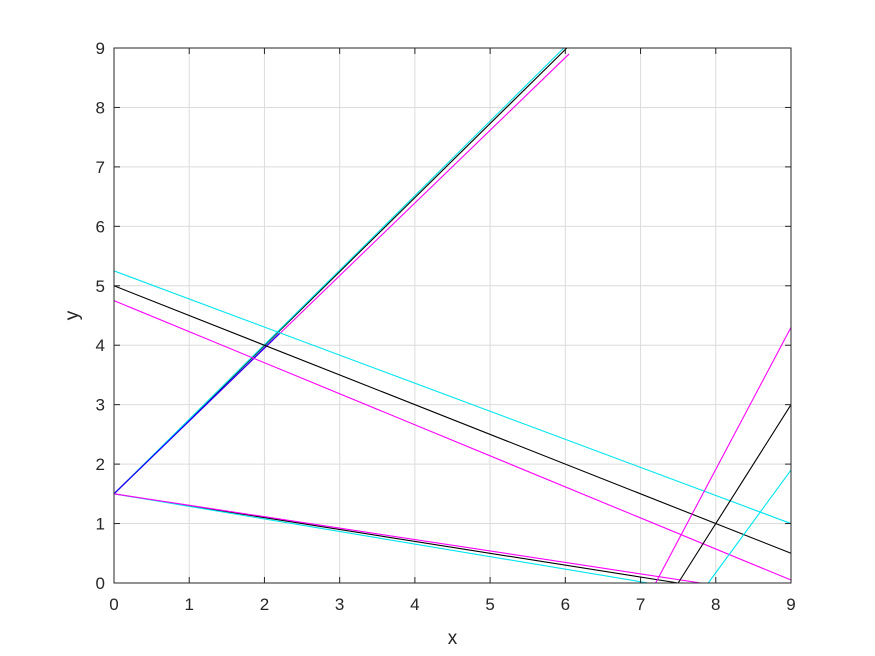 This screenshot has width=875, height=656. I want to click on y-tick-label: 0, so click(100, 583).